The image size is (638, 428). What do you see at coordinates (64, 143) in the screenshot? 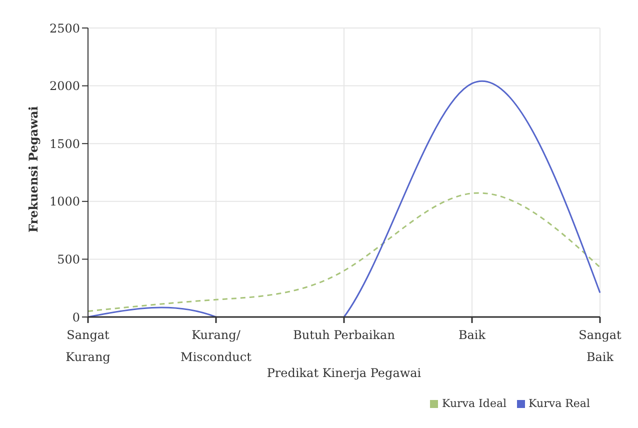
I see `y-tick-label: 1500` at bounding box center [64, 143].